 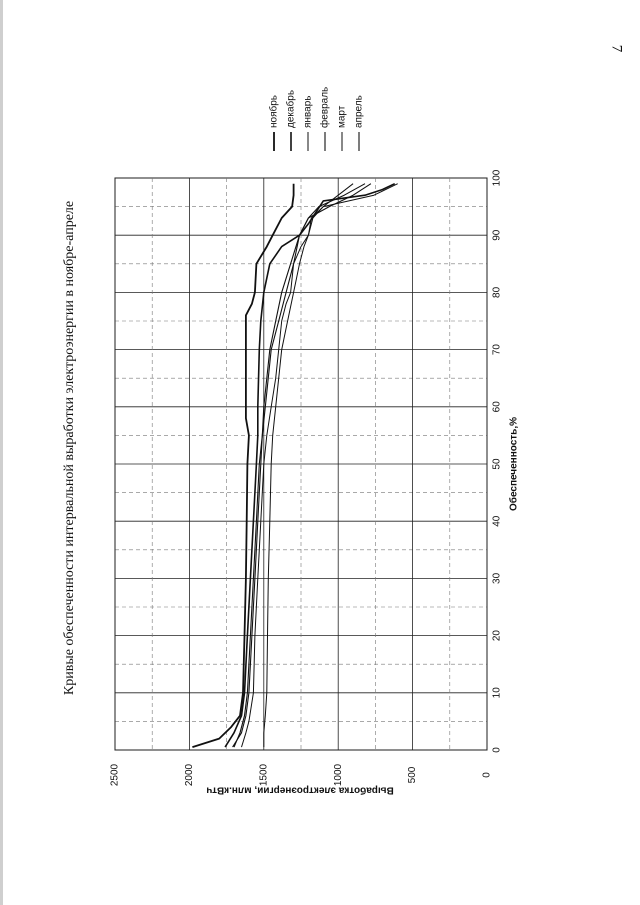 What do you see at coordinates (497, 292) in the screenshot?
I see `x-tick-label: 80` at bounding box center [497, 292].